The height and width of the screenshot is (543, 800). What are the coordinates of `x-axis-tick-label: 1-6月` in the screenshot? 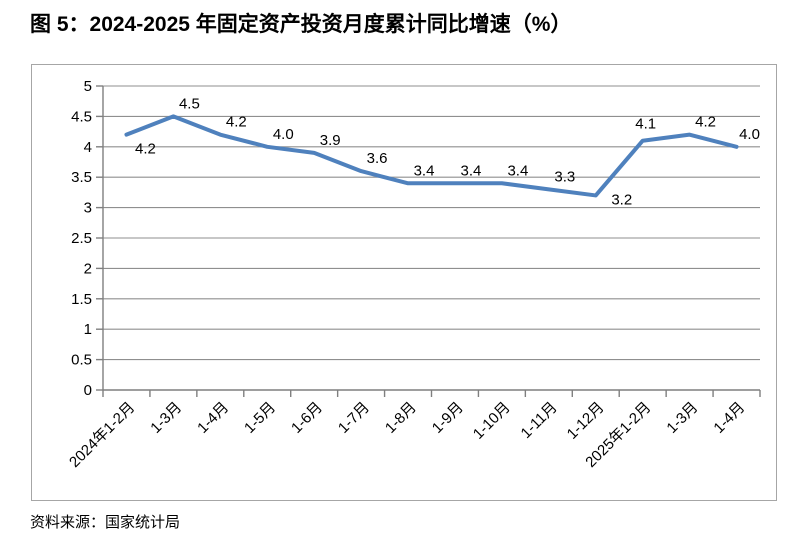 It's located at (307, 418).